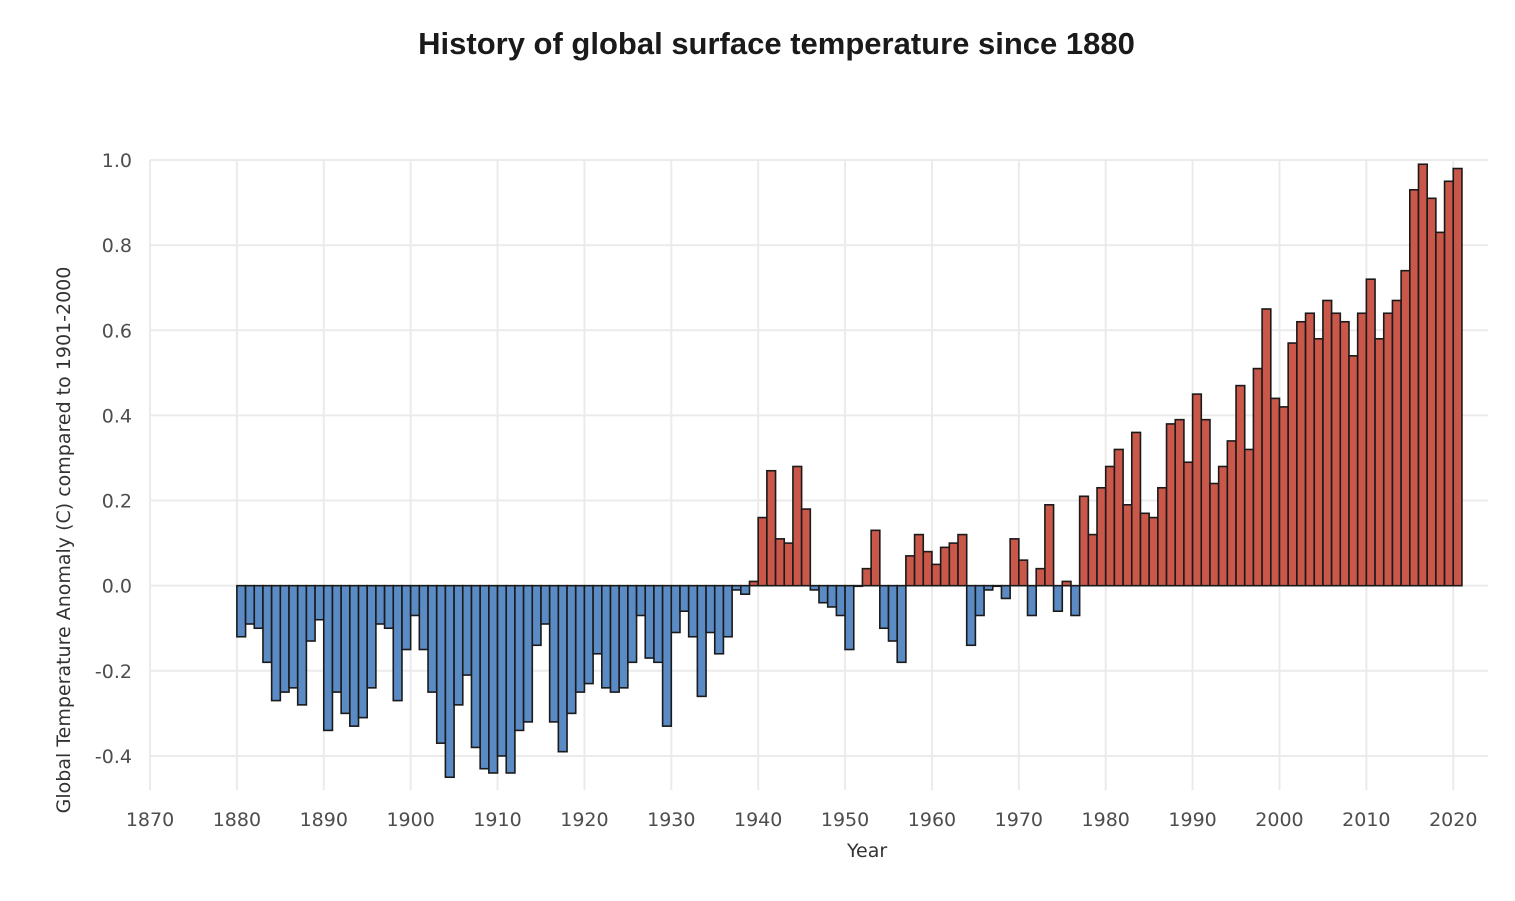  Describe the element at coordinates (1457, 377) in the screenshot. I see `bar-2020` at that location.